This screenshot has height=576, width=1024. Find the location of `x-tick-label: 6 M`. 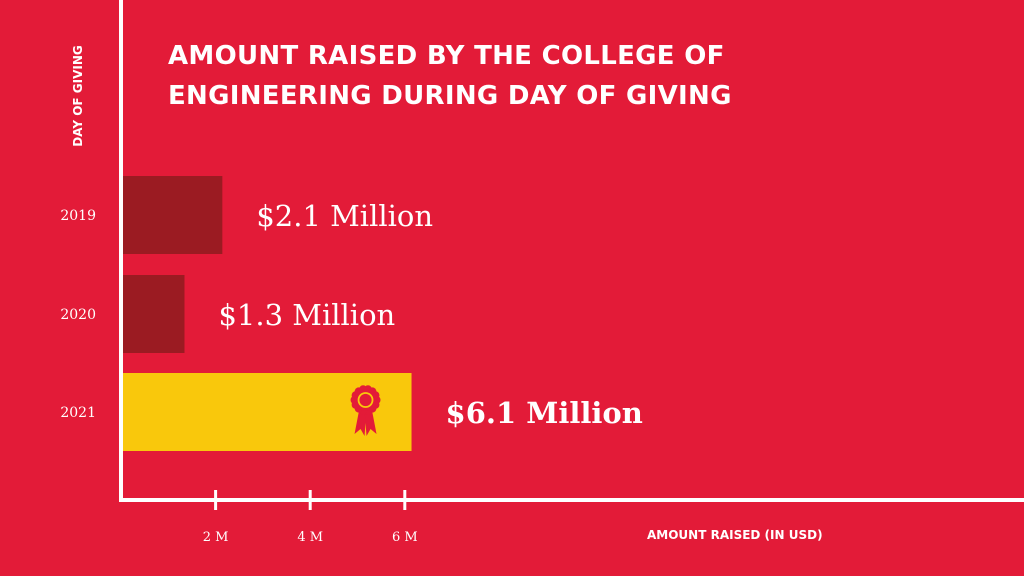

x-tick-label: 6 M is located at coordinates (405, 537).